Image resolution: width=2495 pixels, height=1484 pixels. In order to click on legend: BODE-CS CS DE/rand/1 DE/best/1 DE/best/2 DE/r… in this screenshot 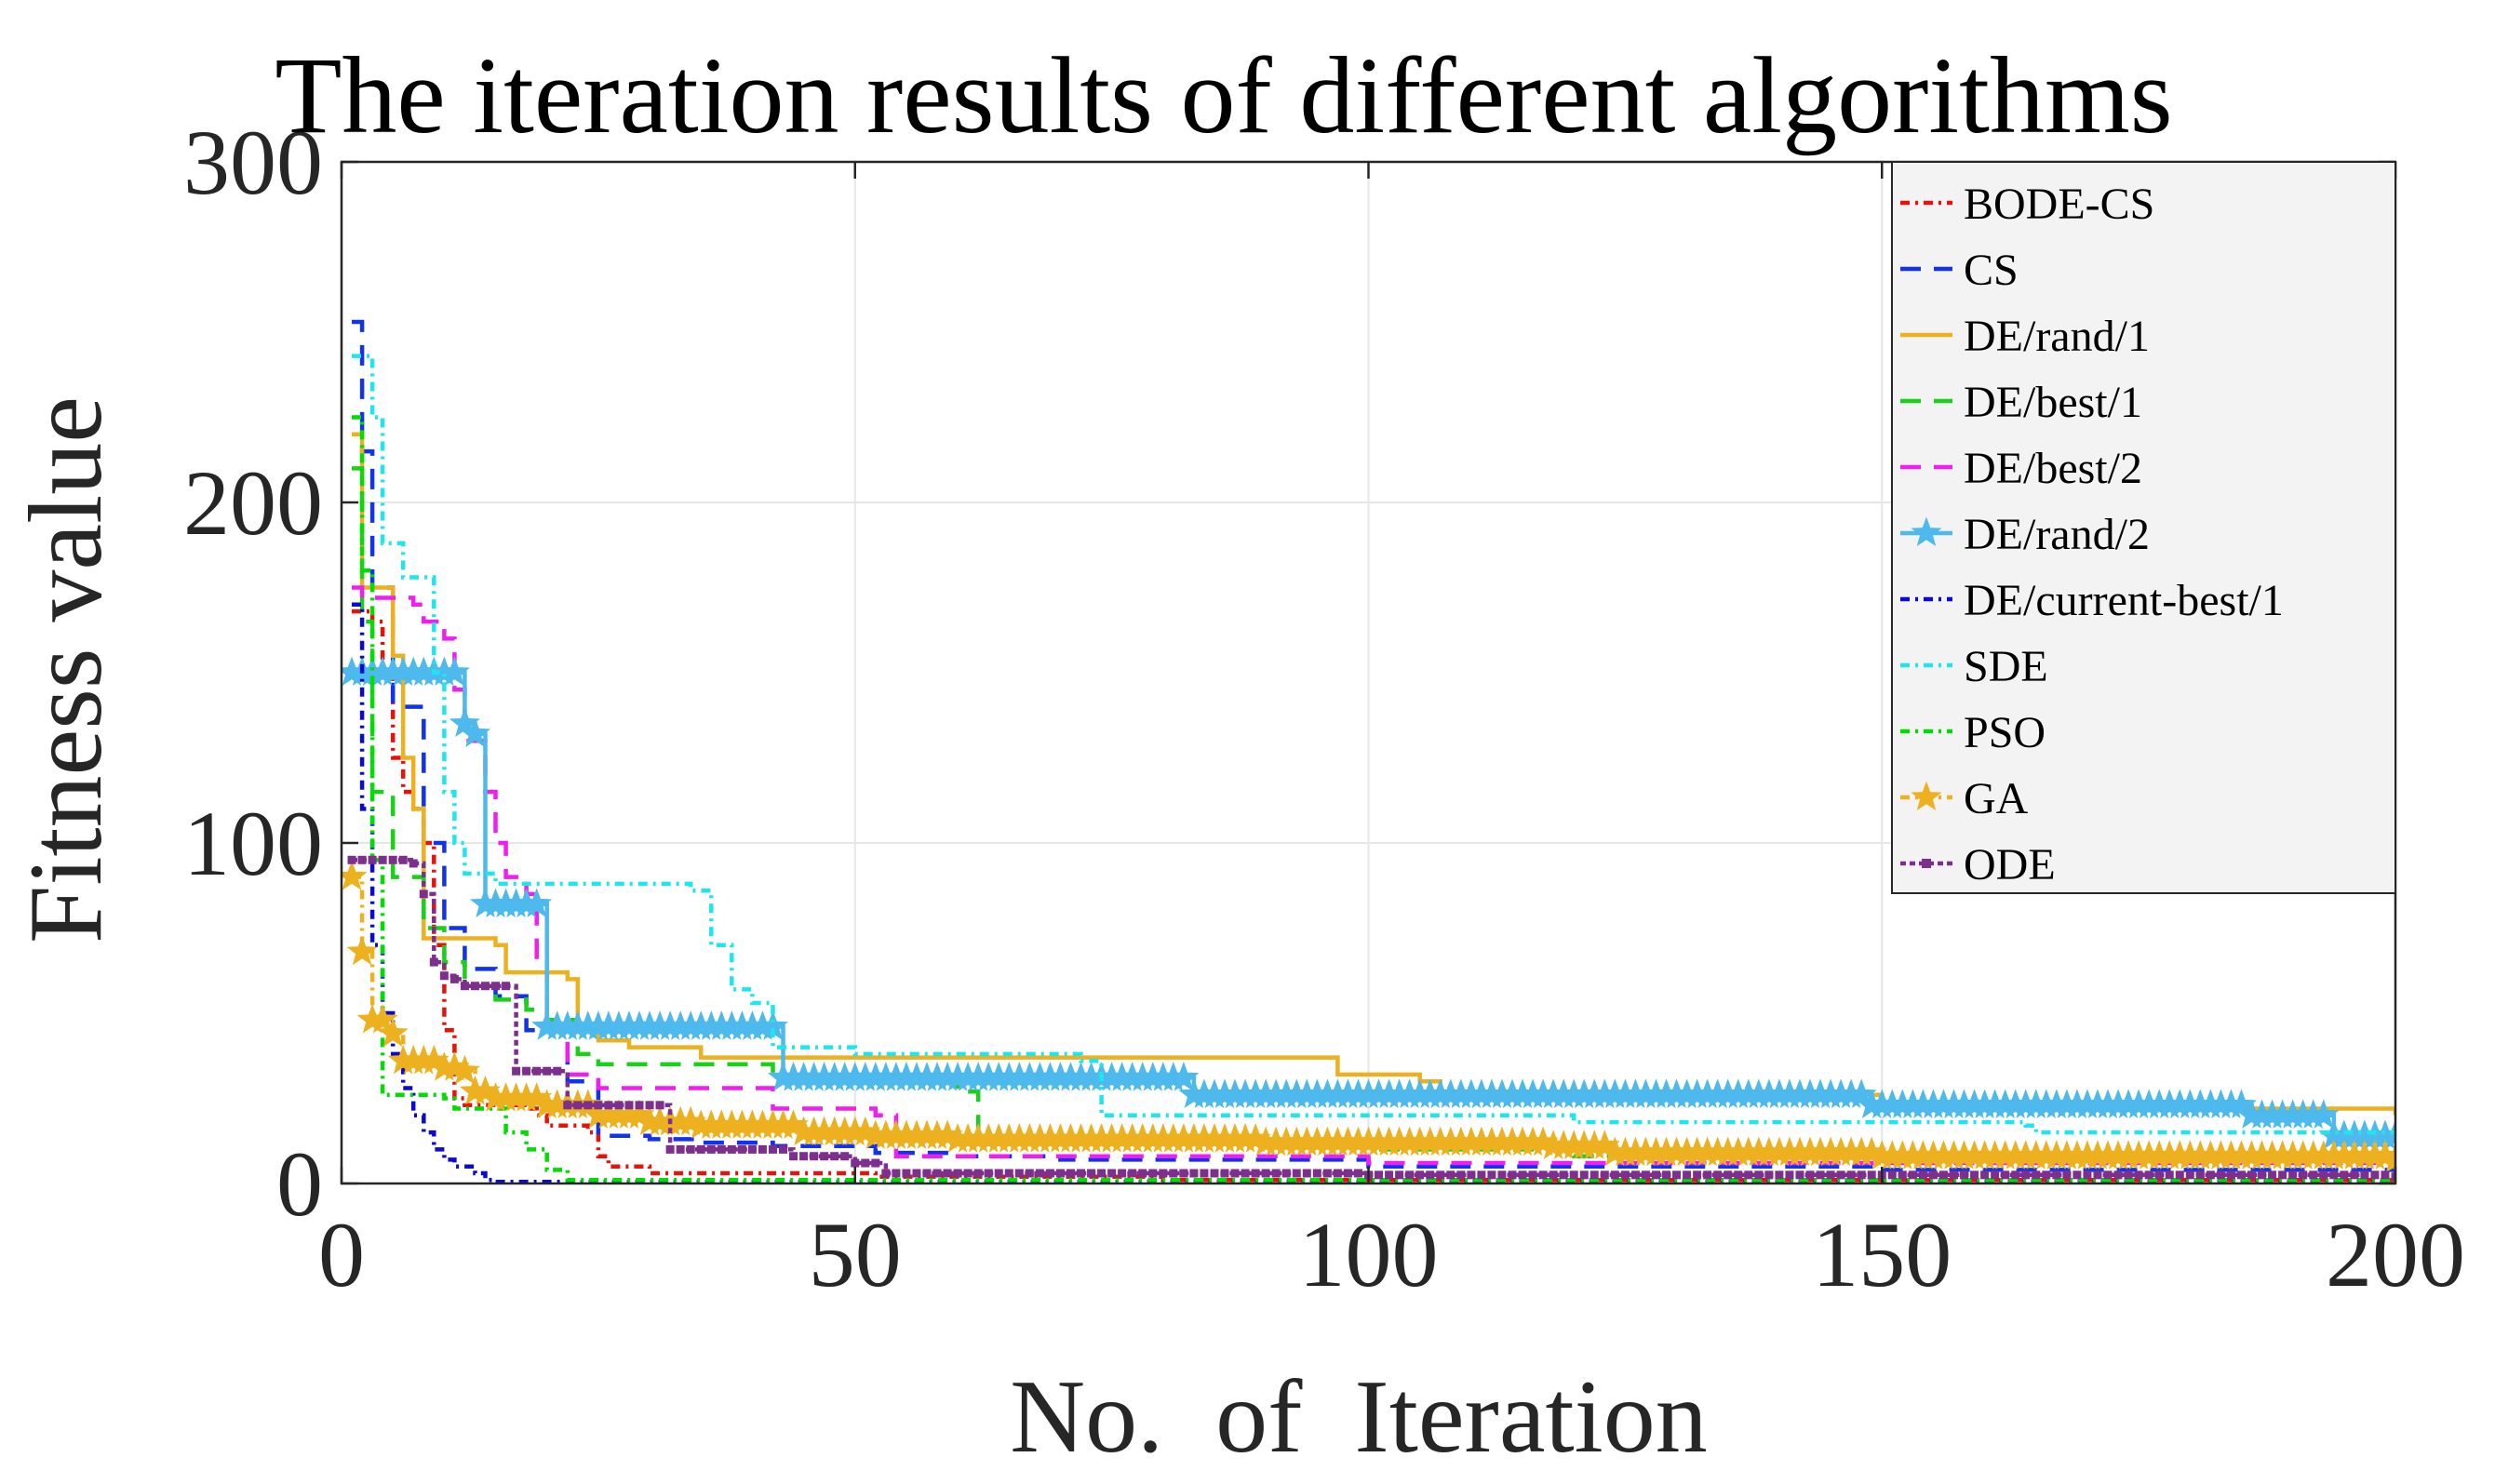, I will do `click(2143, 527)`.